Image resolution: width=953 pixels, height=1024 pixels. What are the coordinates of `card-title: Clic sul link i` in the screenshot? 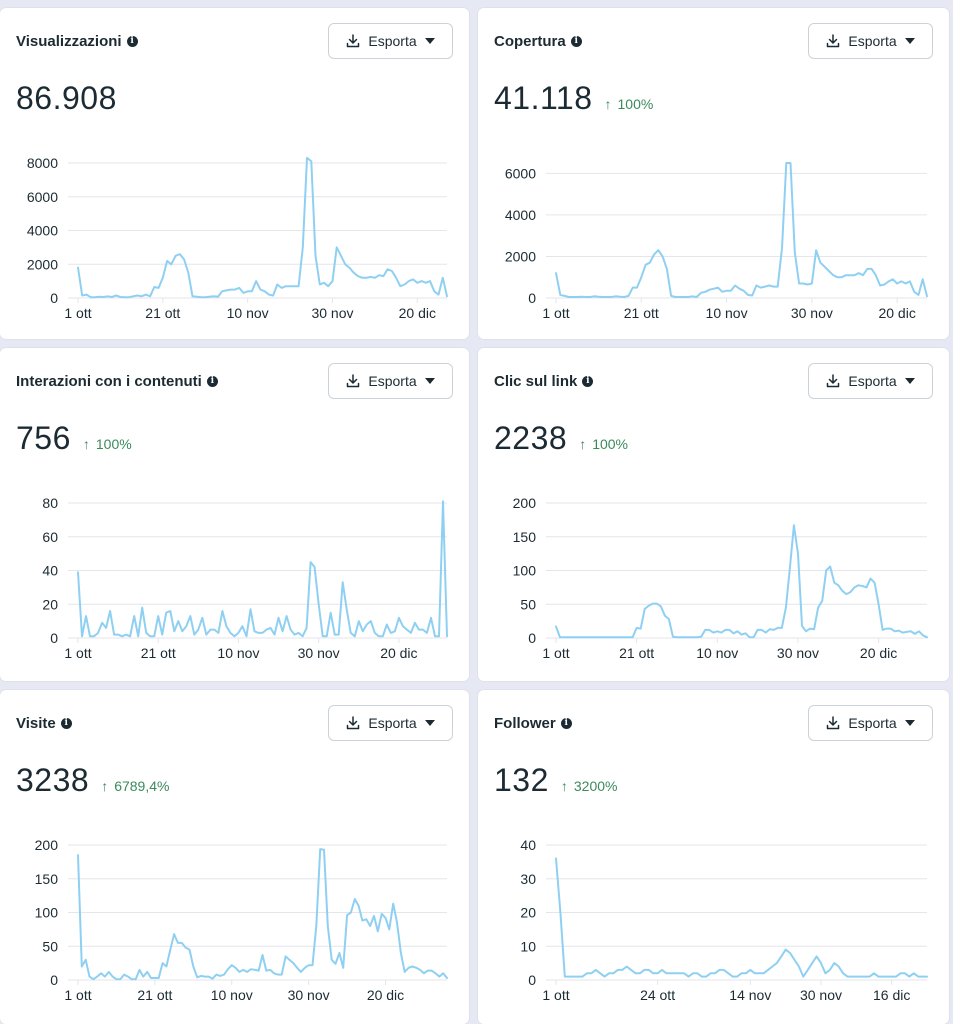 It's located at (544, 381).